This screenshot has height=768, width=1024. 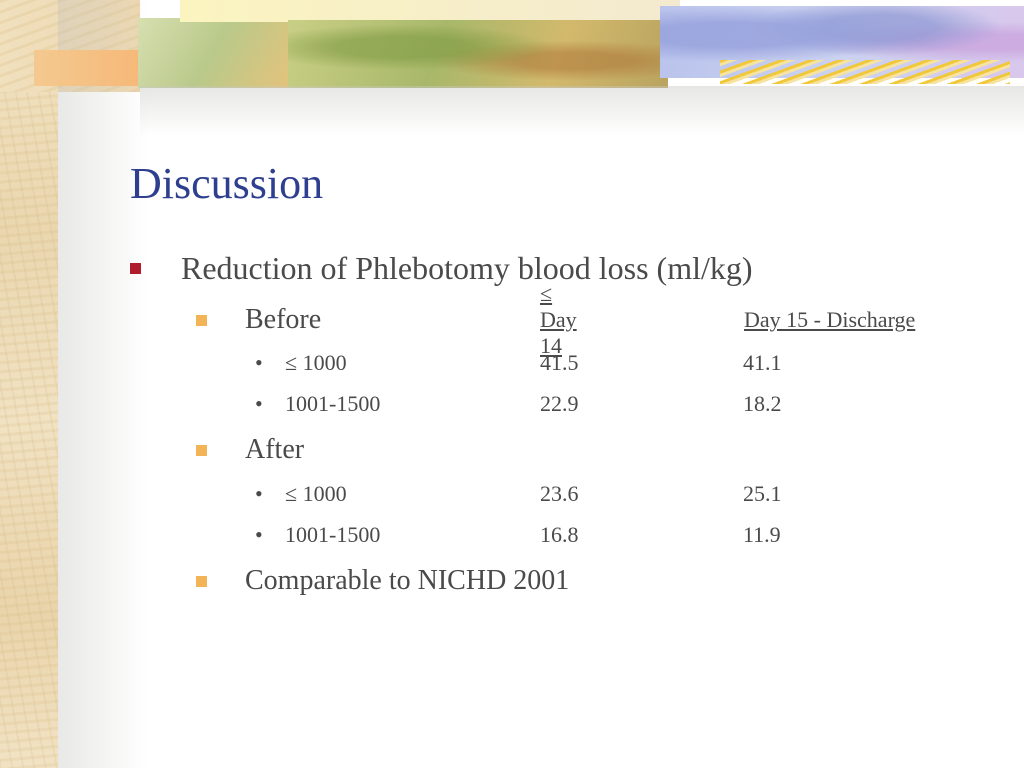 What do you see at coordinates (29, 384) in the screenshot?
I see `parchment-left-strip` at bounding box center [29, 384].